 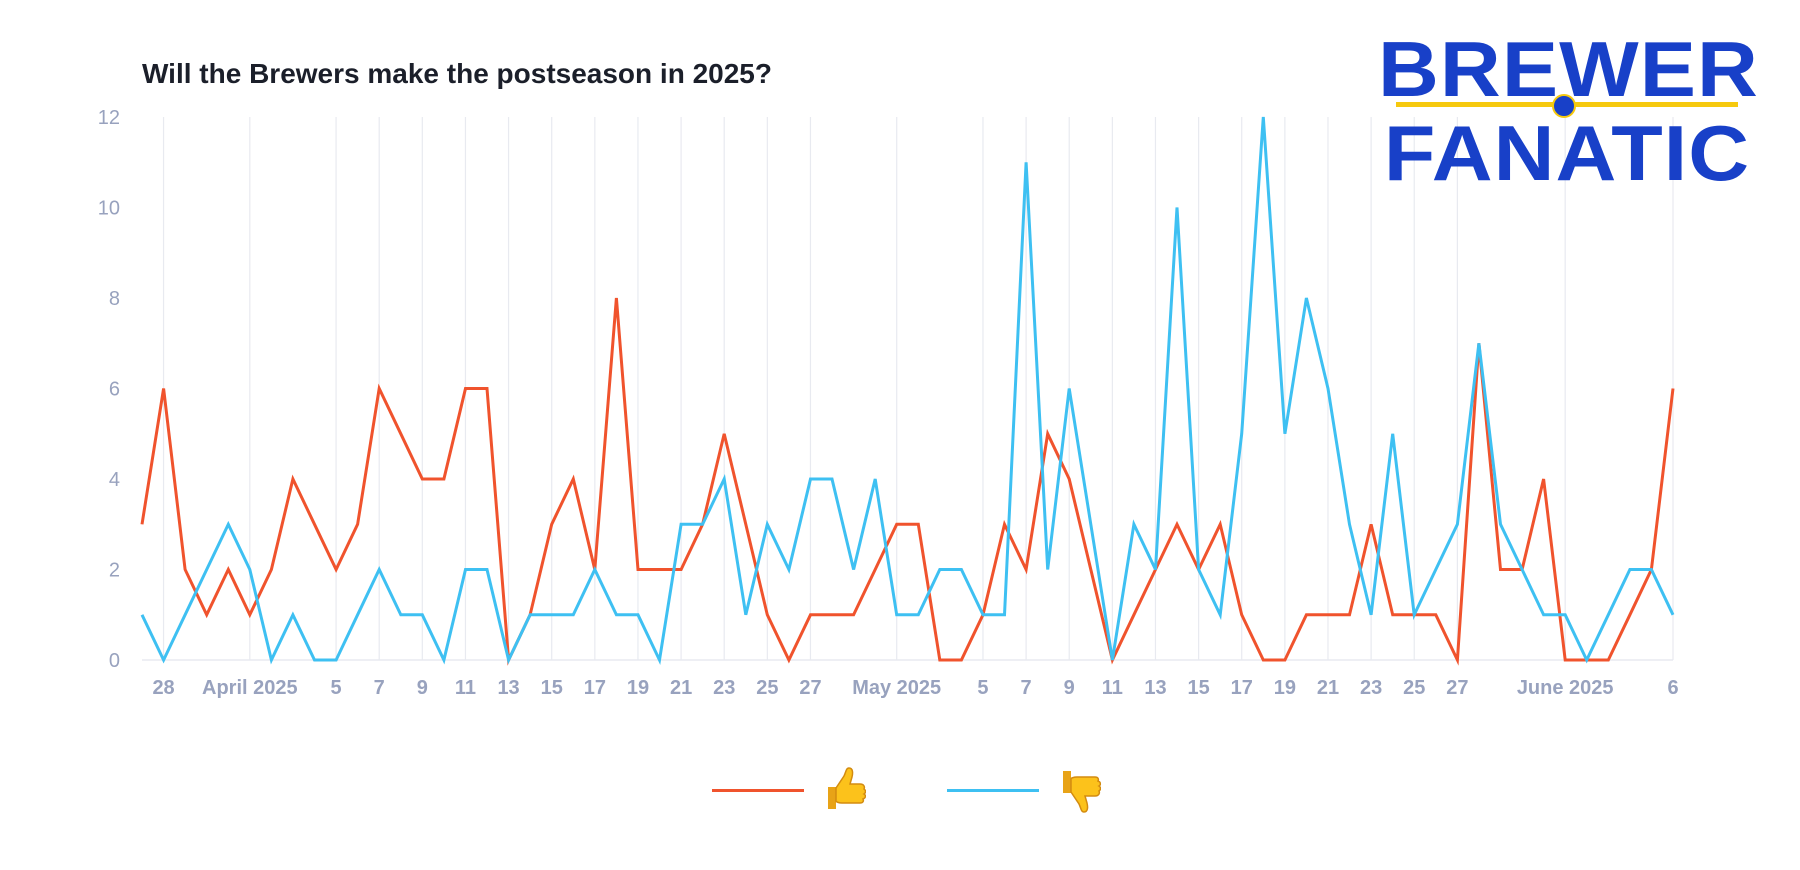 What do you see at coordinates (114, 390) in the screenshot?
I see `y-tick-label: 6` at bounding box center [114, 390].